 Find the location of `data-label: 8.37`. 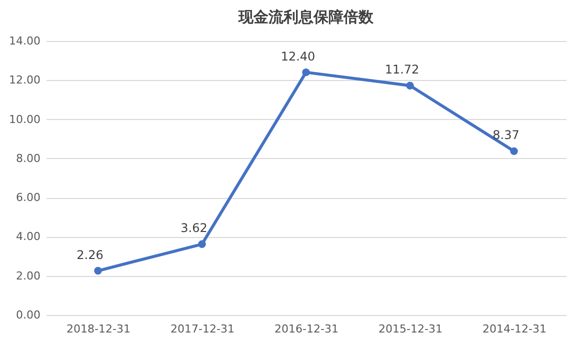

data-label: 8.37 is located at coordinates (506, 135).